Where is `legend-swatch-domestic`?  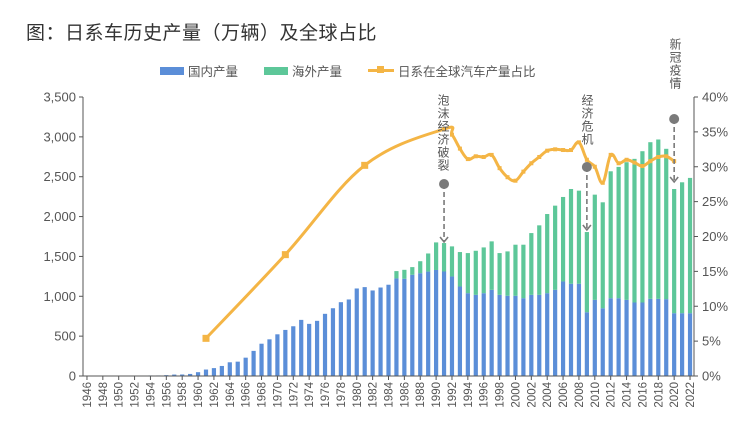 legend-swatch-domestic is located at coordinates (172, 70).